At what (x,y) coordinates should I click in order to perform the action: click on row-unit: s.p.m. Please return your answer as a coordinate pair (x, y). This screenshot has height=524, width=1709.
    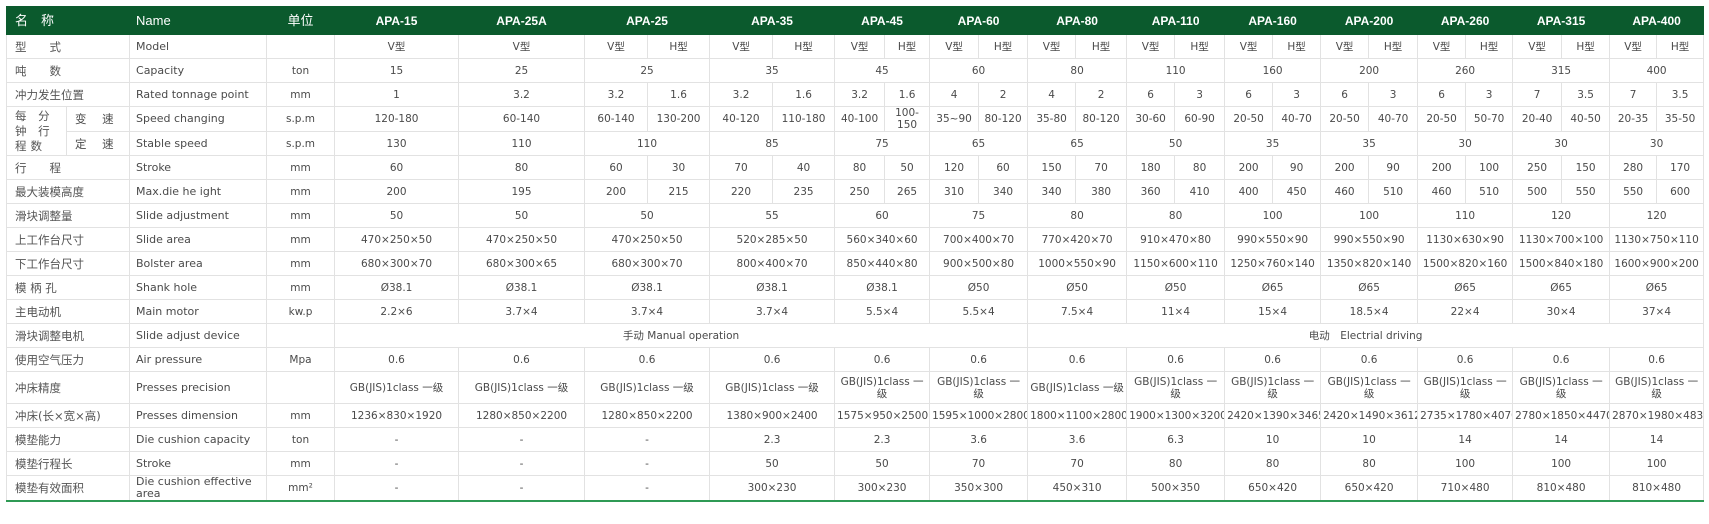
    Looking at the image, I should click on (301, 119).